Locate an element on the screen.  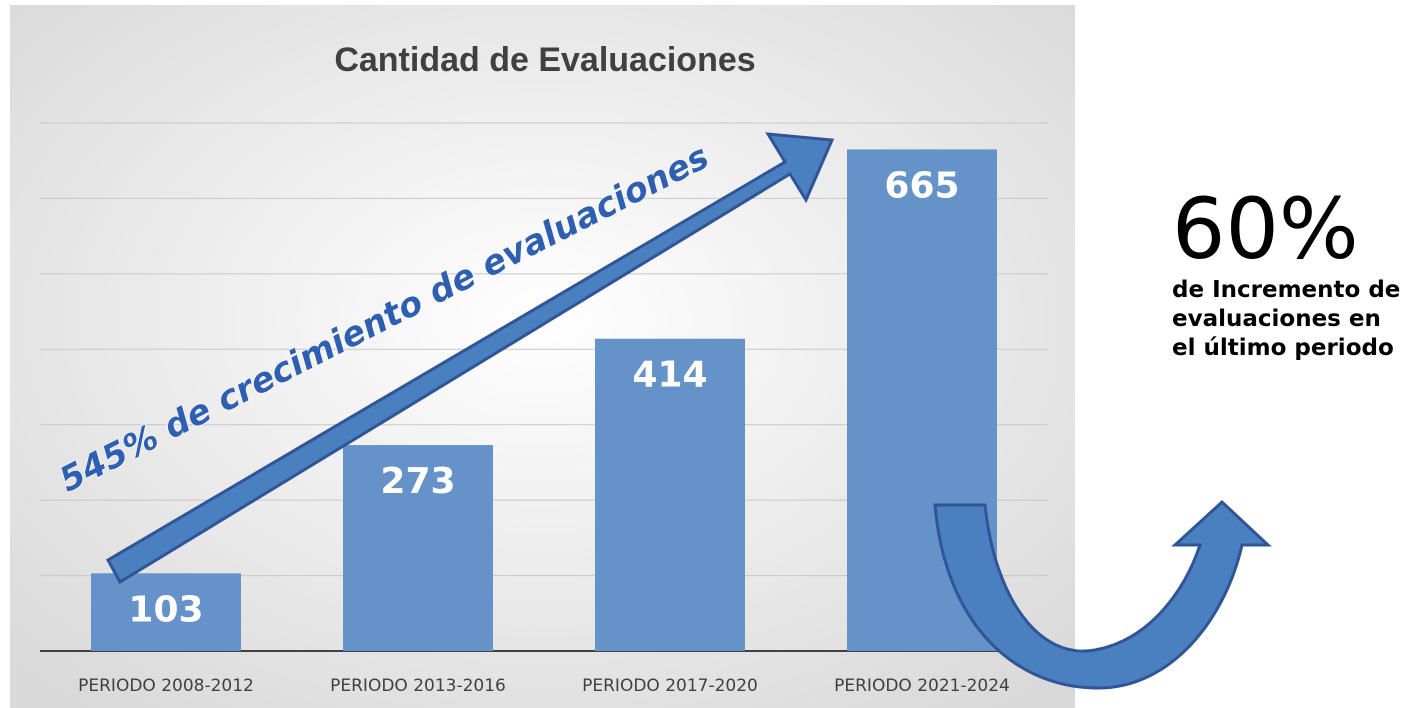
increment-value: 60% is located at coordinates (1265, 229).